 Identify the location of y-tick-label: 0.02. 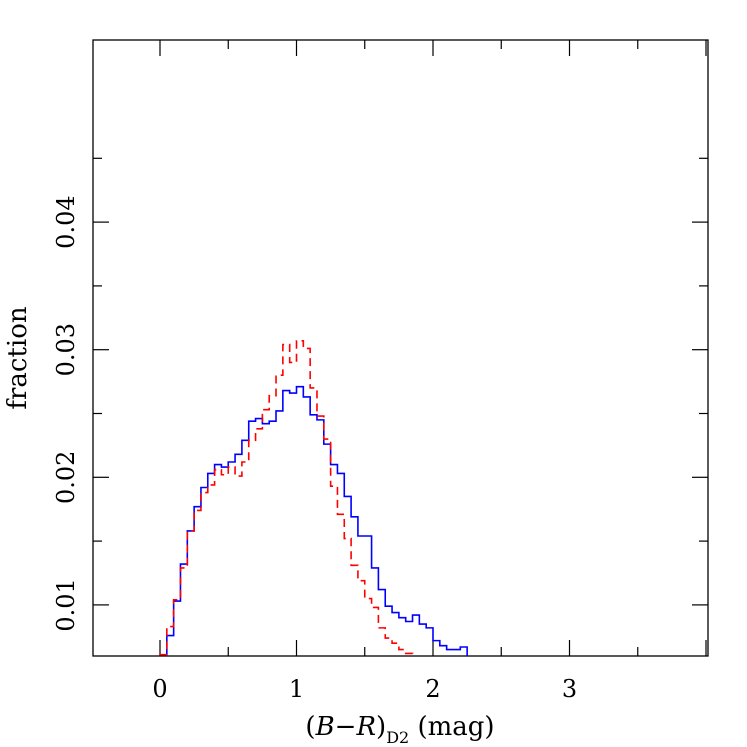
(66, 477).